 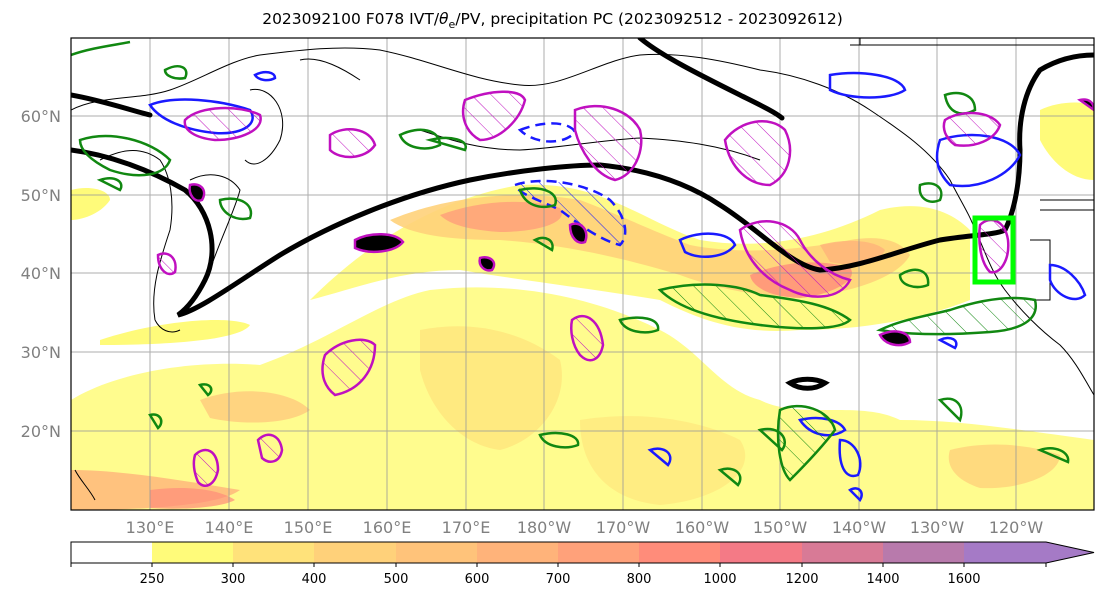 What do you see at coordinates (41, 195) in the screenshot?
I see `lat-label: 50°N` at bounding box center [41, 195].